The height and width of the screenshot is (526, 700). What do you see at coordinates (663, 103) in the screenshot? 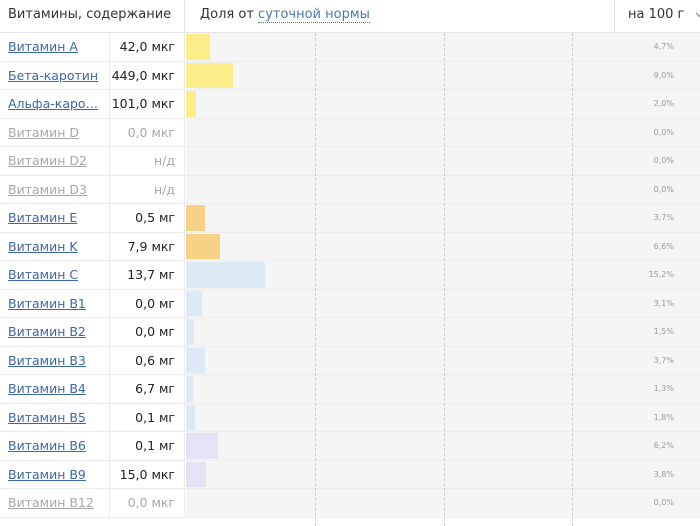
I see `share-percent: 2,0%` at bounding box center [663, 103].